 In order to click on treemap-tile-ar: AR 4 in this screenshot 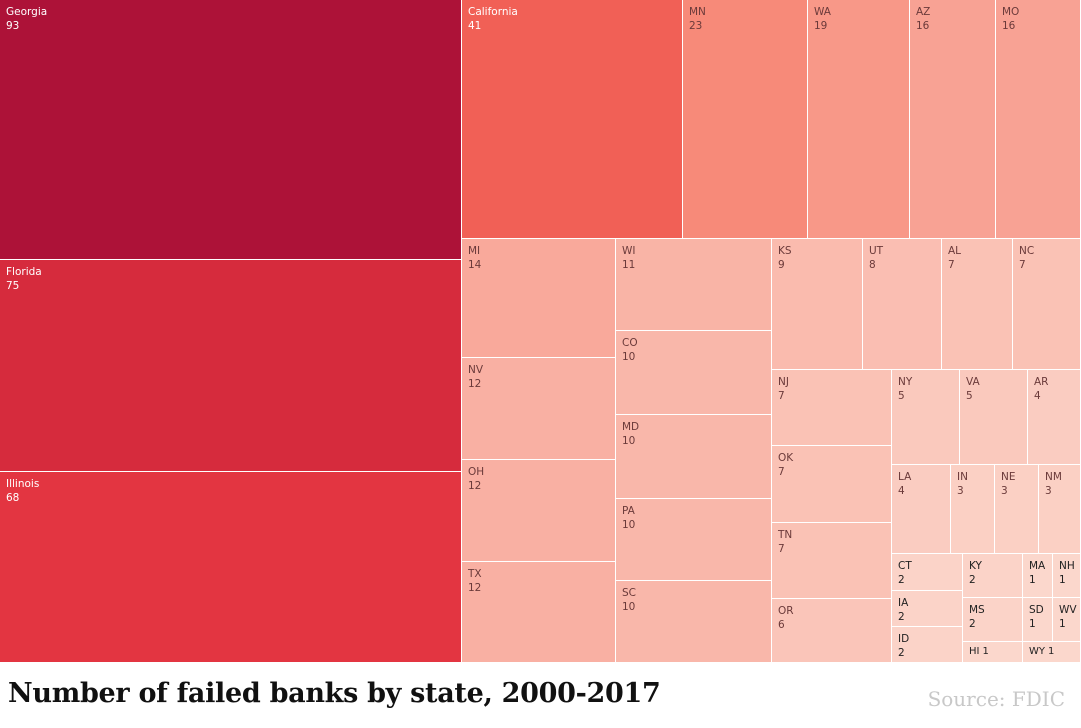, I will do `click(1054, 417)`.